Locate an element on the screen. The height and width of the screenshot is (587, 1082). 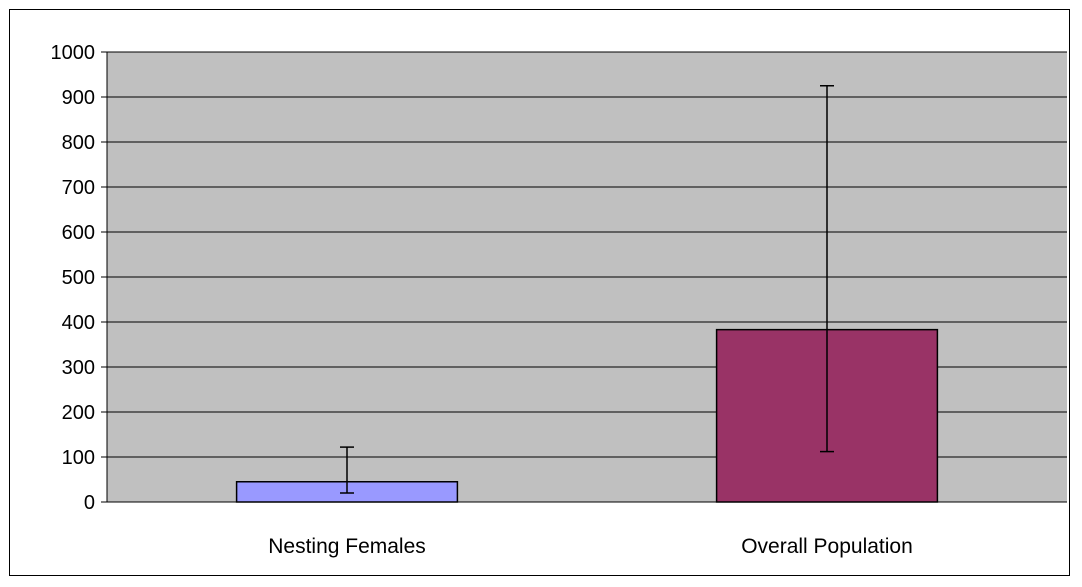
y-tick-label: 700 is located at coordinates (78, 188).